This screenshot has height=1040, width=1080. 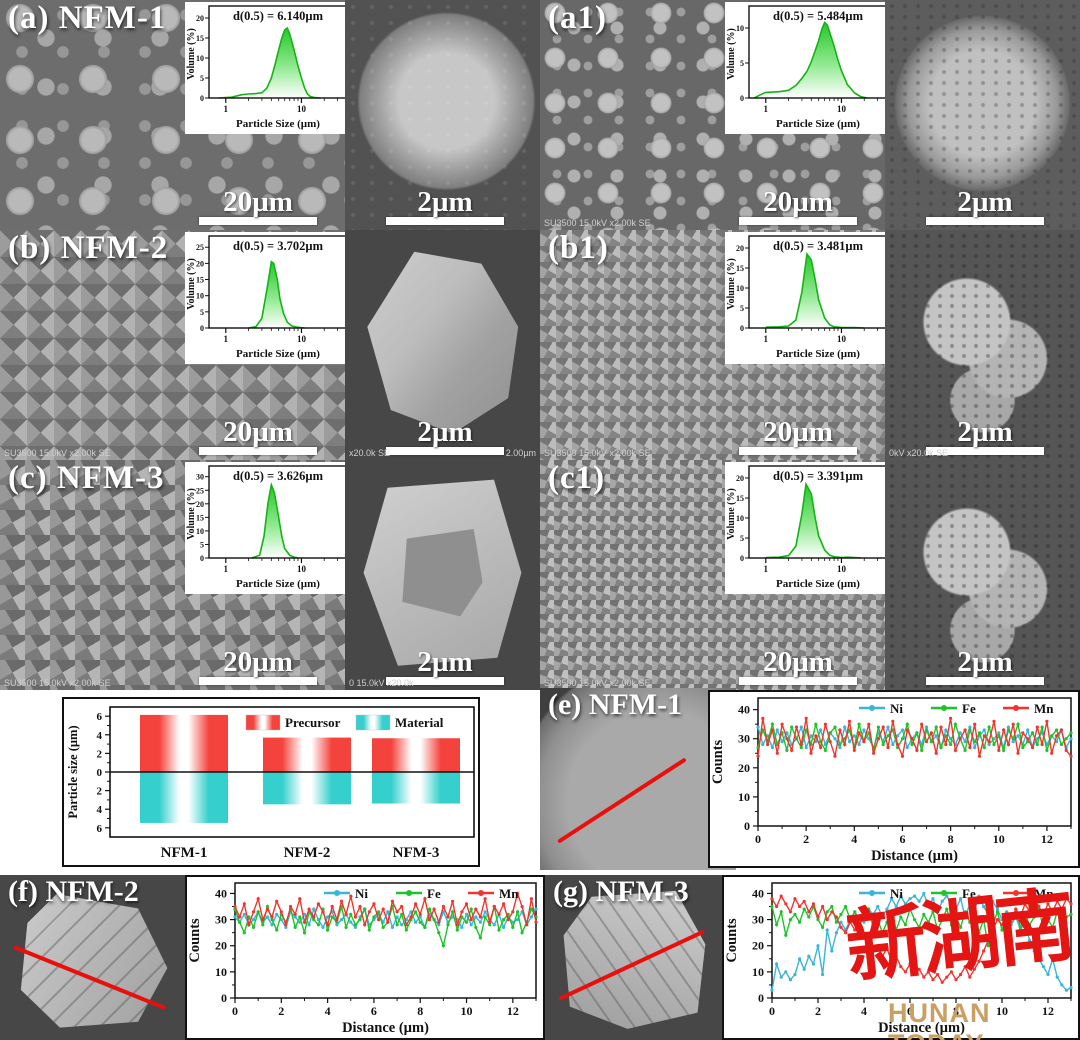 I want to click on crystal-b, so click(x=443, y=342).